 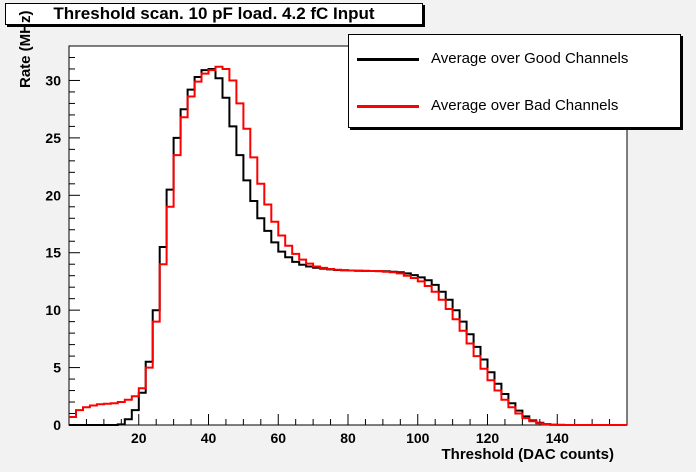 I want to click on x-tick-label: 60, so click(x=278, y=438).